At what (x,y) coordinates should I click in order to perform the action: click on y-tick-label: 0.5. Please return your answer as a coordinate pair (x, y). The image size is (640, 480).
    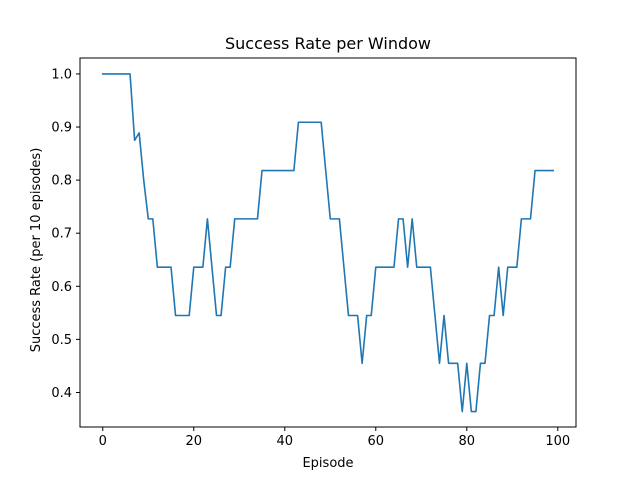
    Looking at the image, I should click on (61, 340).